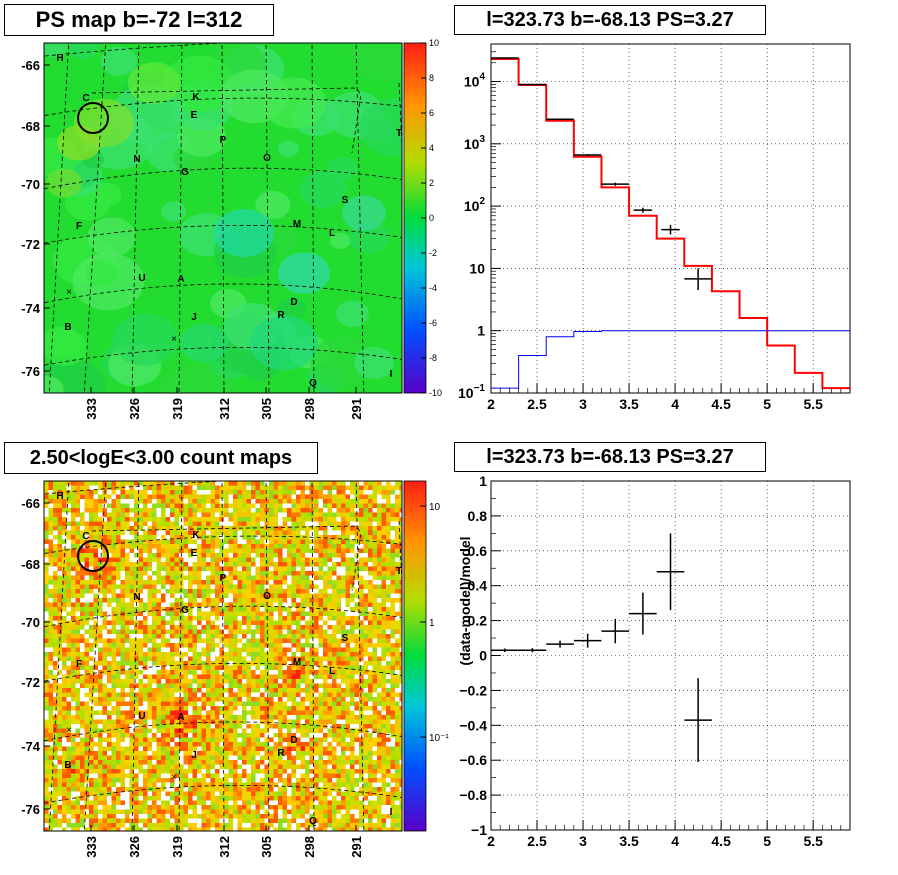  I want to click on y-tick-label: 0.6, so click(478, 551).